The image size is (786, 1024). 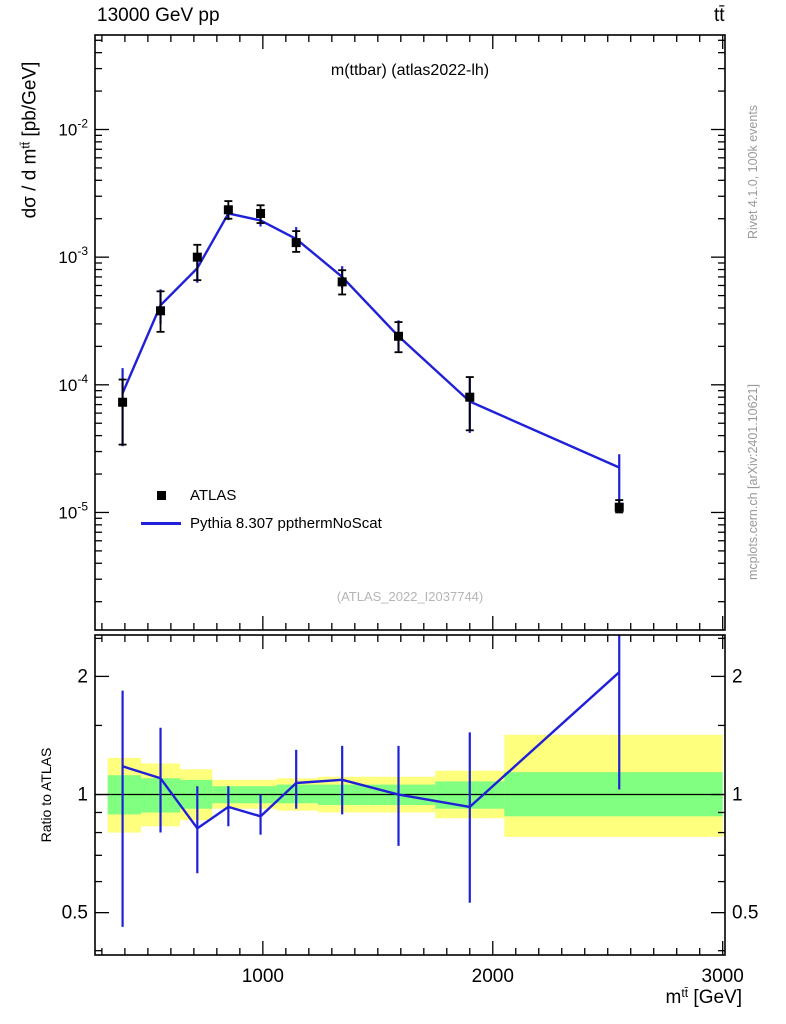 I want to click on y-axis-label-sup: tt̄, so click(x=25, y=145).